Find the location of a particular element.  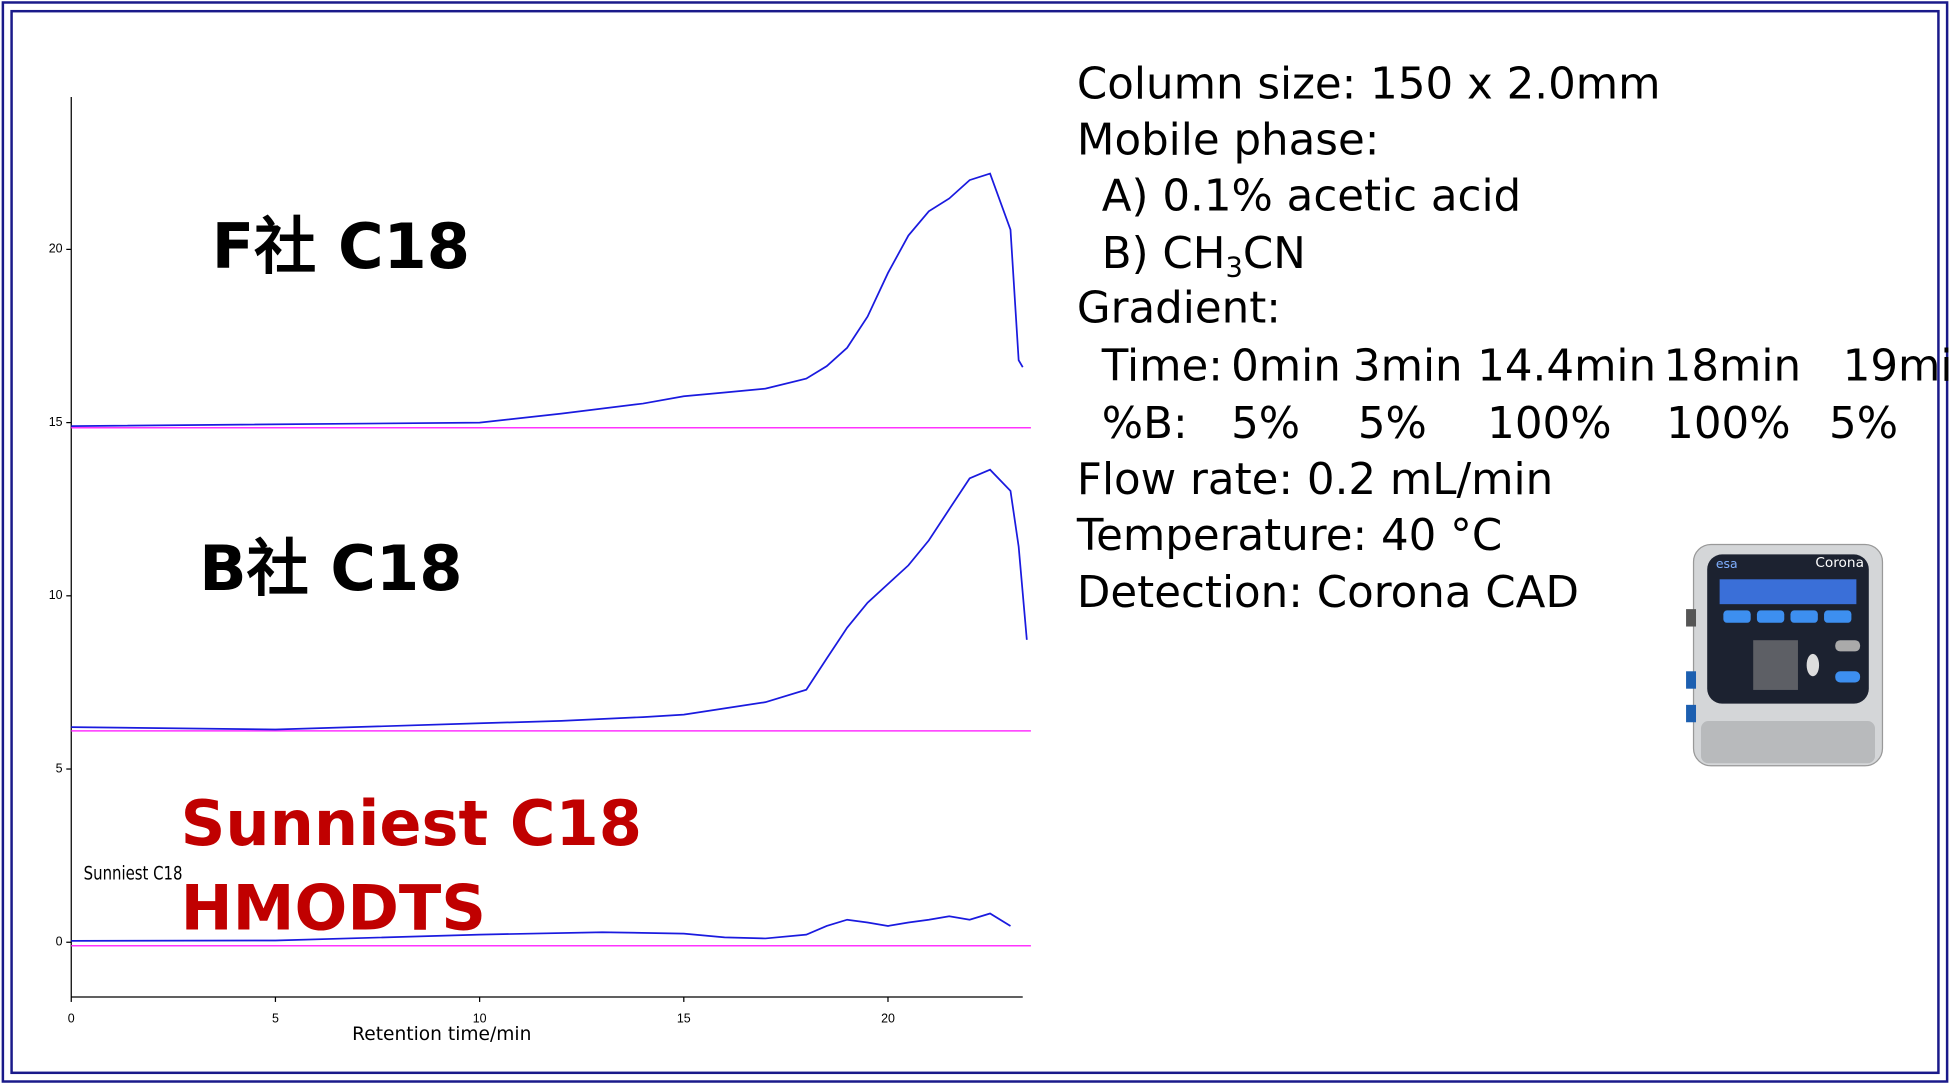

series-label: B社 C18 is located at coordinates (330, 568).